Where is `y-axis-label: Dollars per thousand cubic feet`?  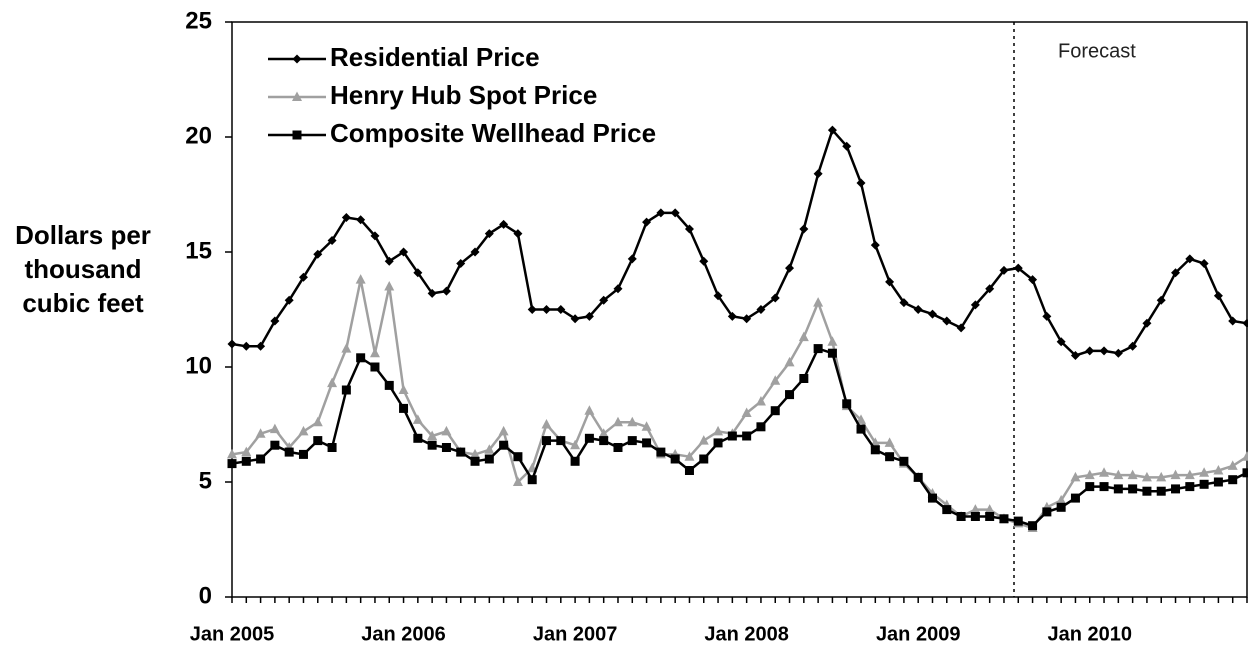 y-axis-label: Dollars per thousand cubic feet is located at coordinates (83, 269).